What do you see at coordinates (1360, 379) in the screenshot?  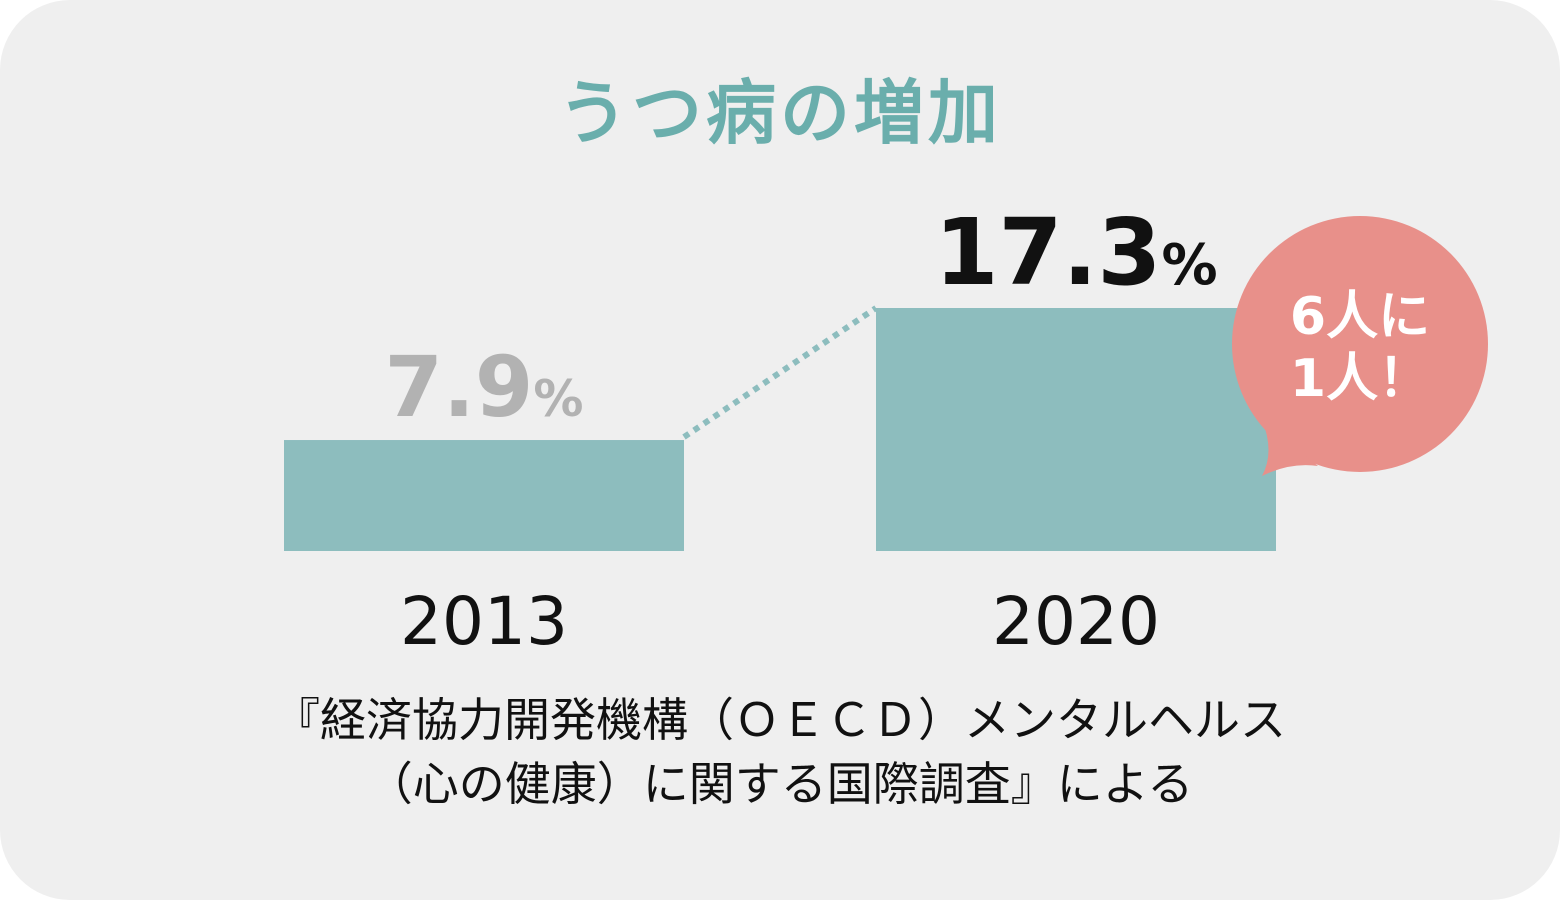 I see `callout-line-2: 1人！` at bounding box center [1360, 379].